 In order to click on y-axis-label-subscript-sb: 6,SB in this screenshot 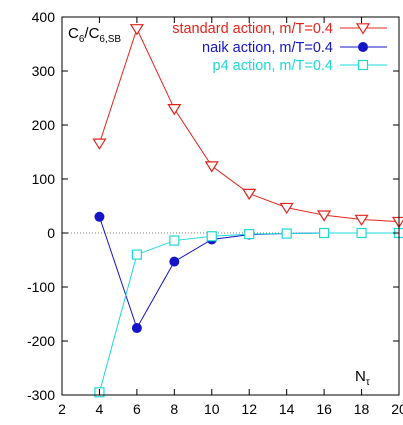, I will do `click(110, 39)`.